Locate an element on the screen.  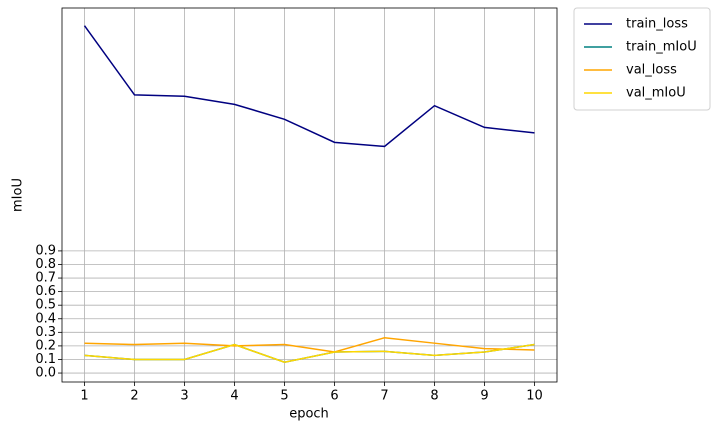
x-tick-label: 5 is located at coordinates (284, 396).